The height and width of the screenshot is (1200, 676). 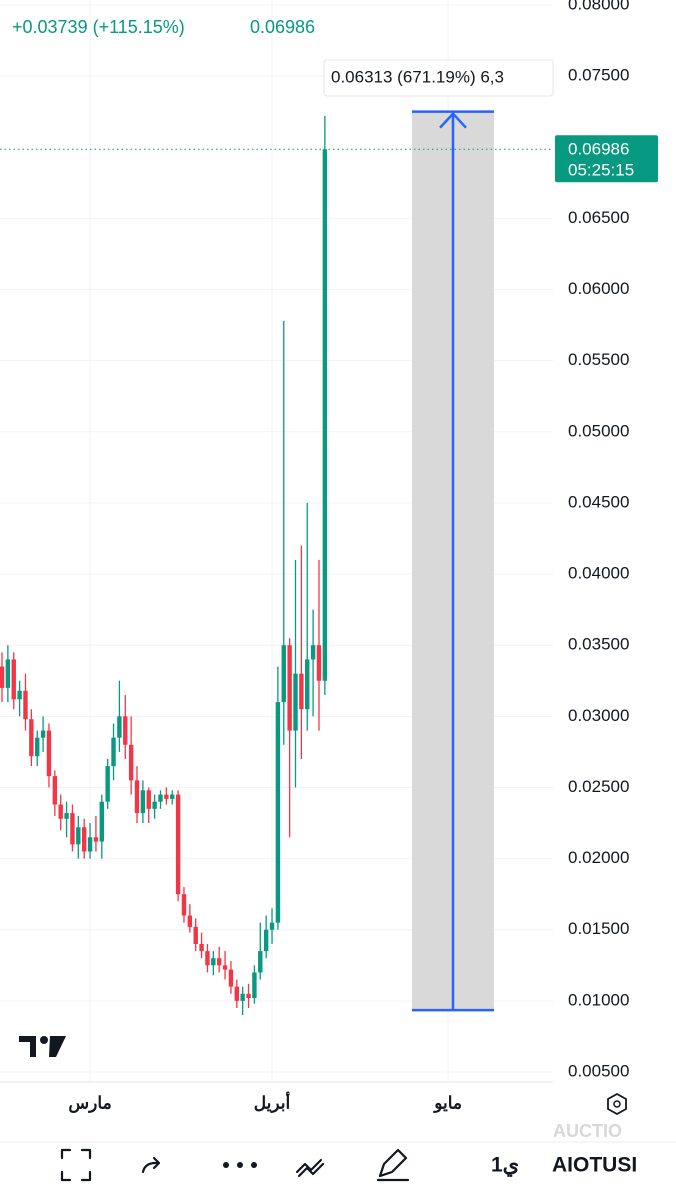 I want to click on last-price-box, so click(x=606, y=159).